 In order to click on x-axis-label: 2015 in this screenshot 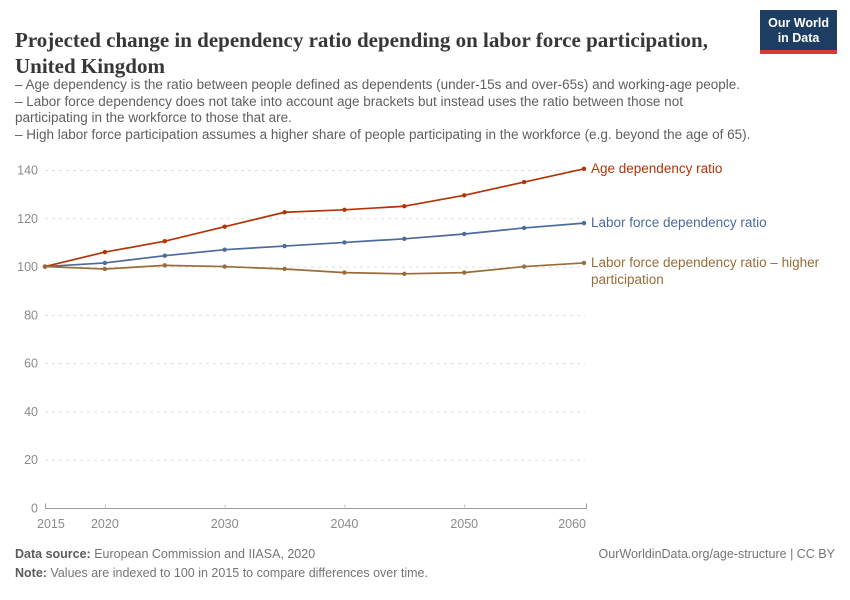, I will do `click(51, 524)`.